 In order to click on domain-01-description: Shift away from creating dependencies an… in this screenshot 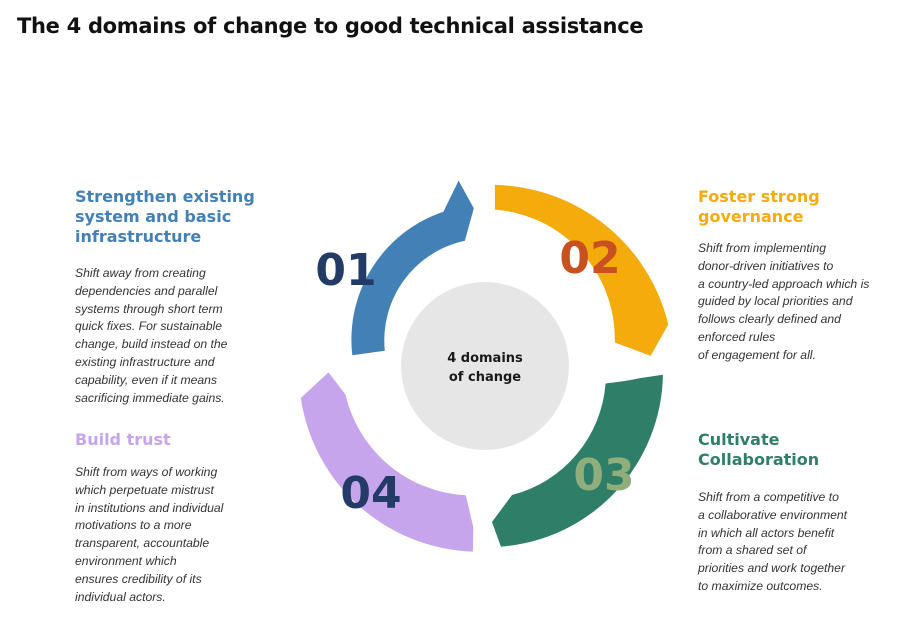, I will do `click(151, 335)`.